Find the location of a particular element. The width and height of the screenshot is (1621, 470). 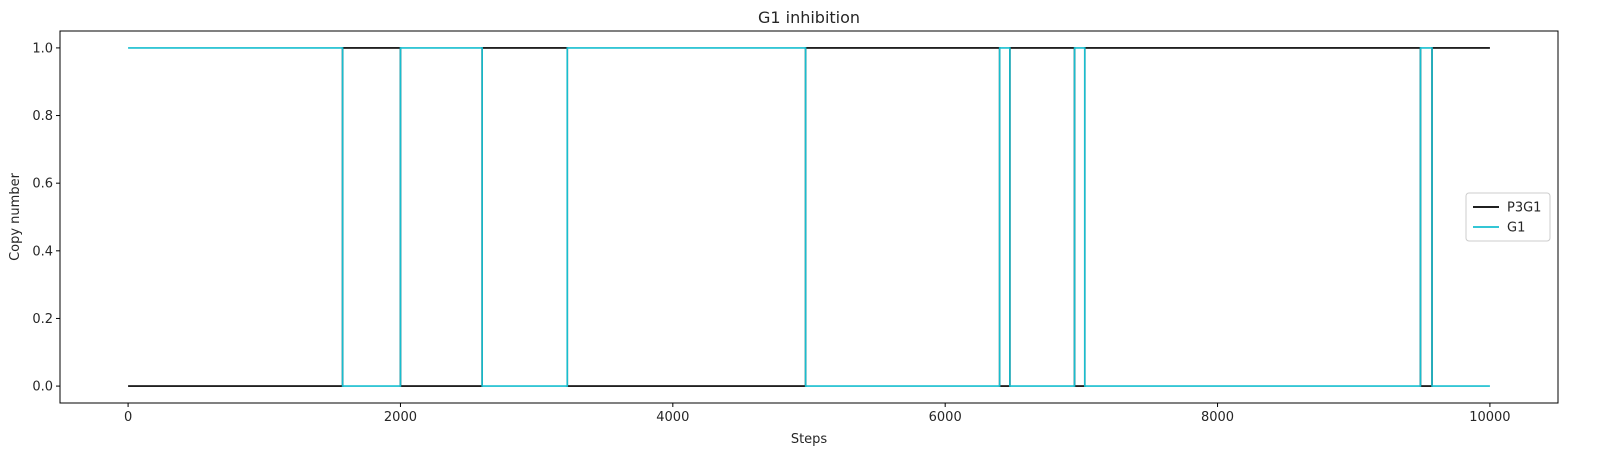

x-axis: 0 2000 4000 6000 8000 10000 is located at coordinates (817, 414).